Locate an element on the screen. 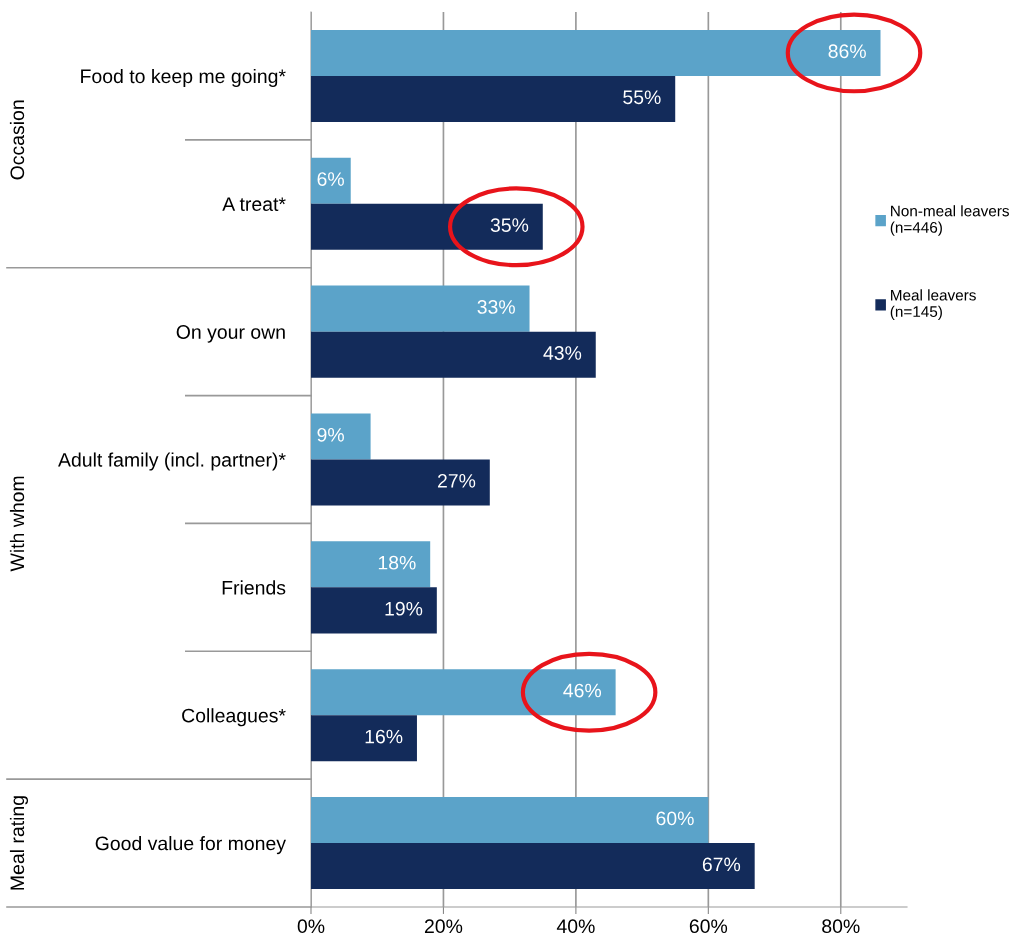  y-tick-label: Good value for money is located at coordinates (190, 845).